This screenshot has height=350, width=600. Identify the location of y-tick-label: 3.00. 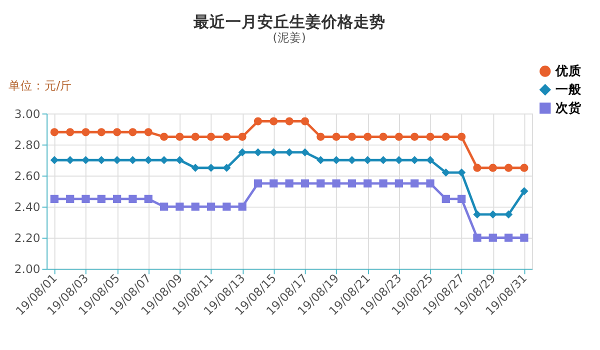
(27, 113).